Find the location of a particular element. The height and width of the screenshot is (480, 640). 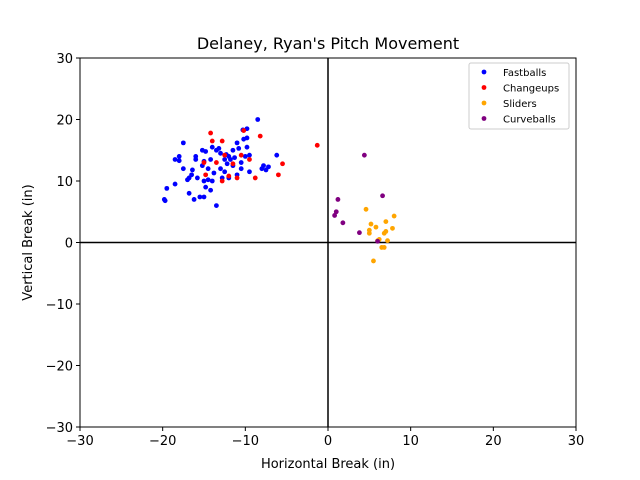

x-axis-label: Horizontal Break (in) is located at coordinates (328, 464).